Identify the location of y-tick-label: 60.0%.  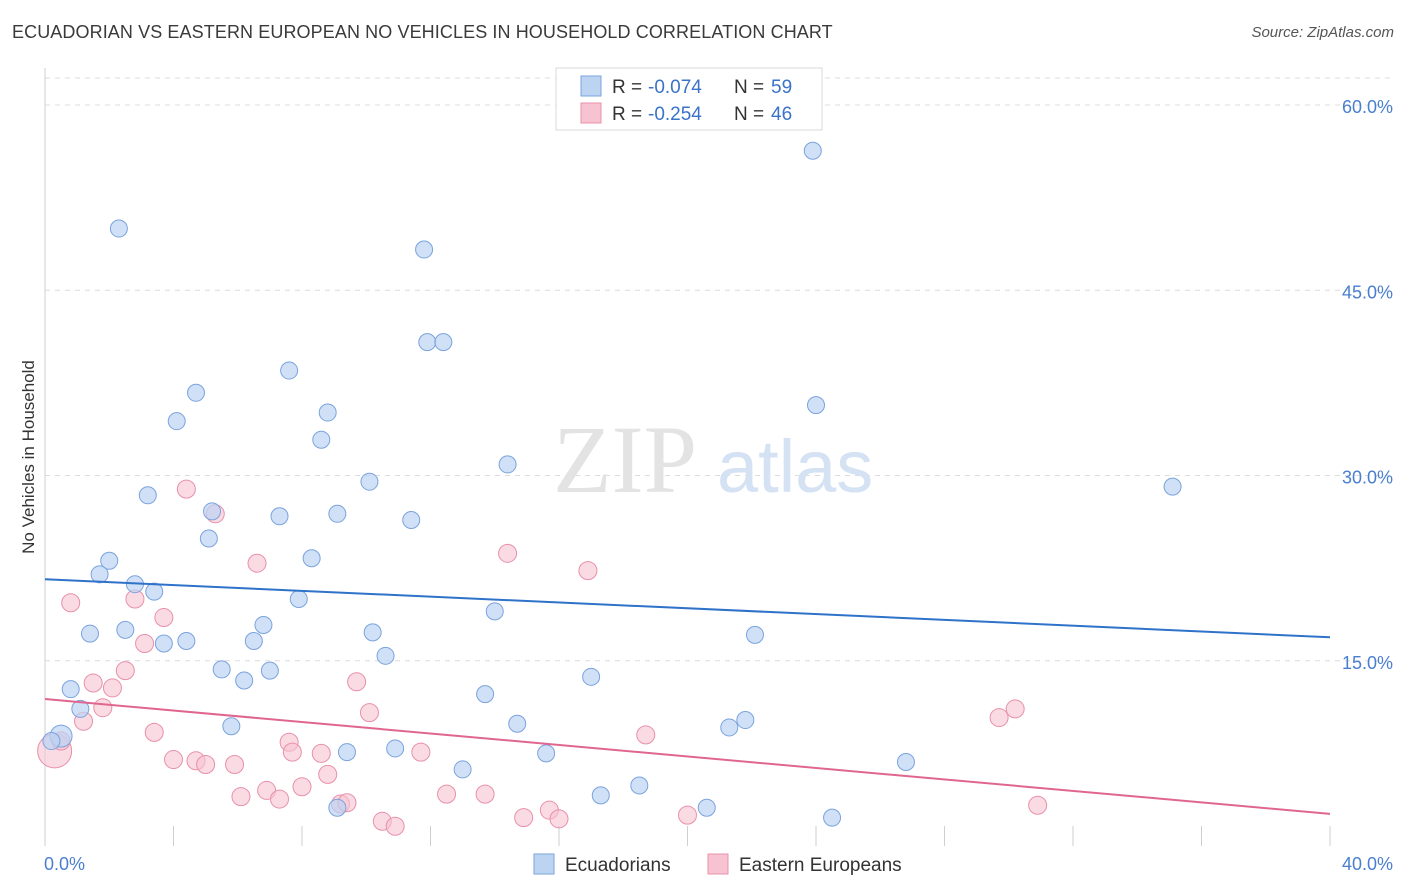
(1367, 107).